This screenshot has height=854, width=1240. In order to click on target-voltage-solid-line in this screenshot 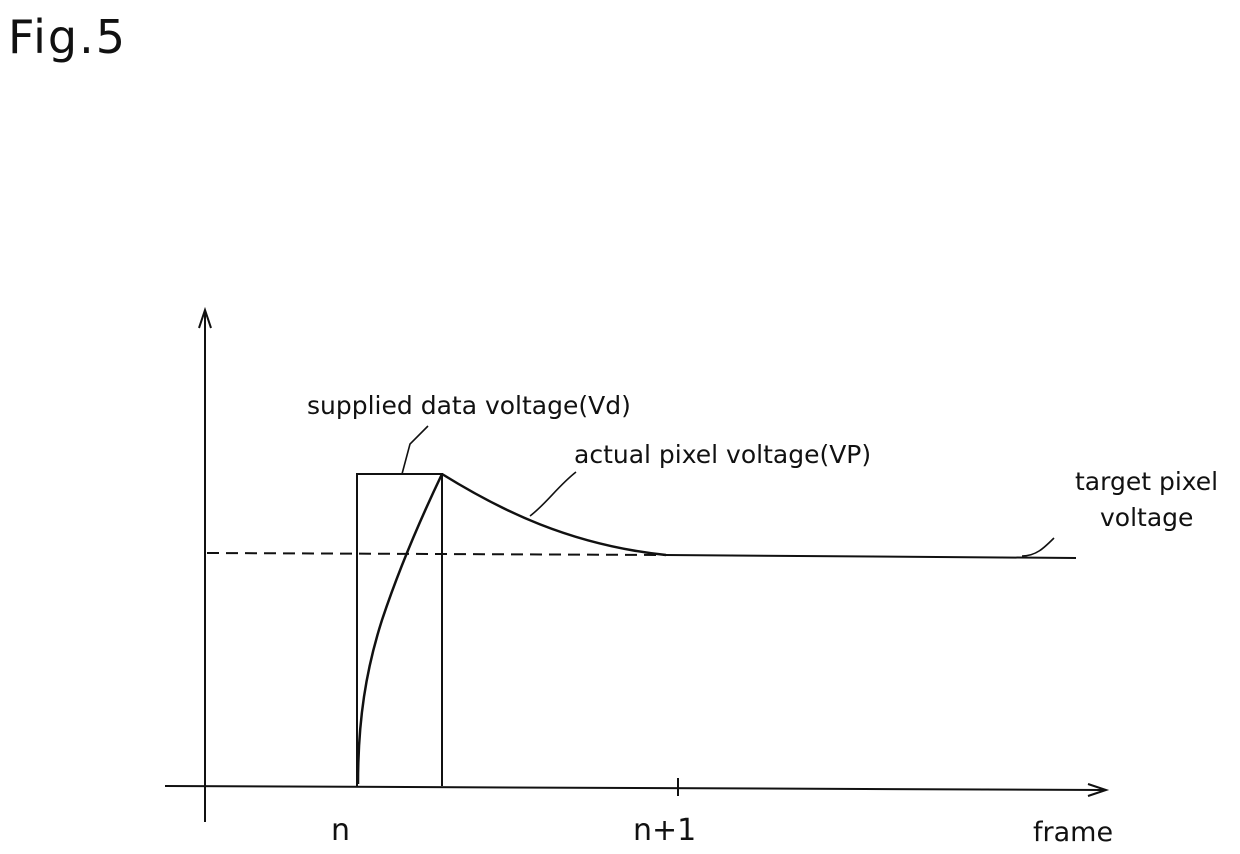, I will do `click(871, 556)`.